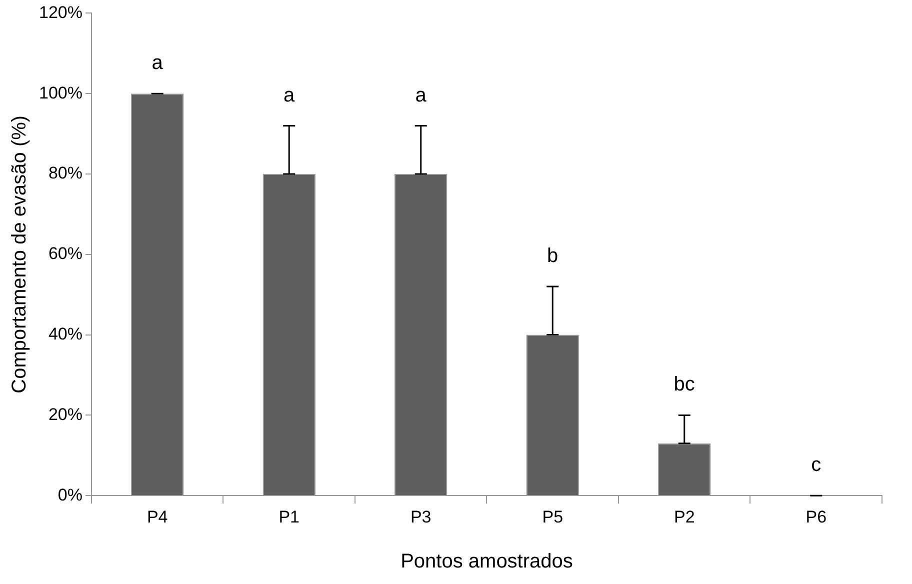 This screenshot has width=912, height=584. Describe the element at coordinates (65, 334) in the screenshot. I see `y-tick-label: 40%` at that location.